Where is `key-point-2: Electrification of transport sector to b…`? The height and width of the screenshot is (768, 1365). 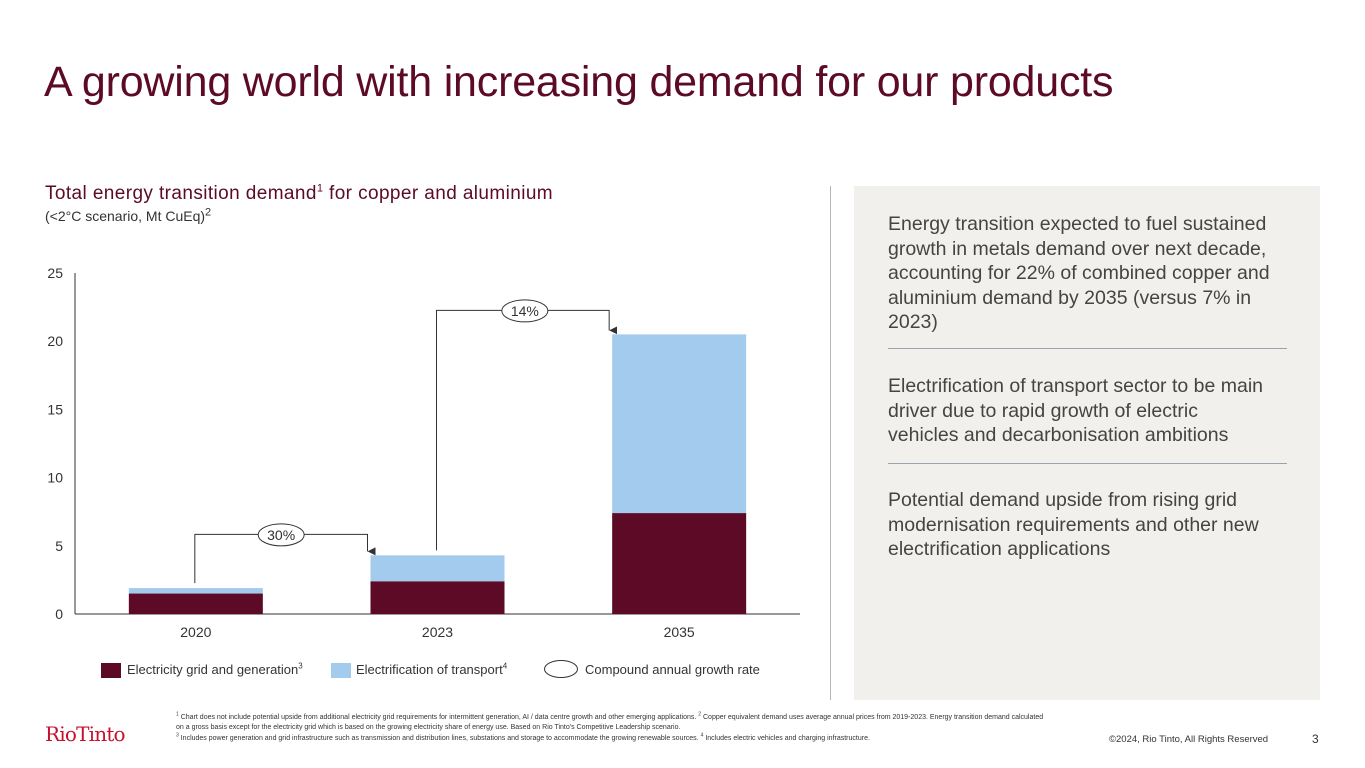 key-point-2: Electrification of transport sector to b… is located at coordinates (1076, 410).